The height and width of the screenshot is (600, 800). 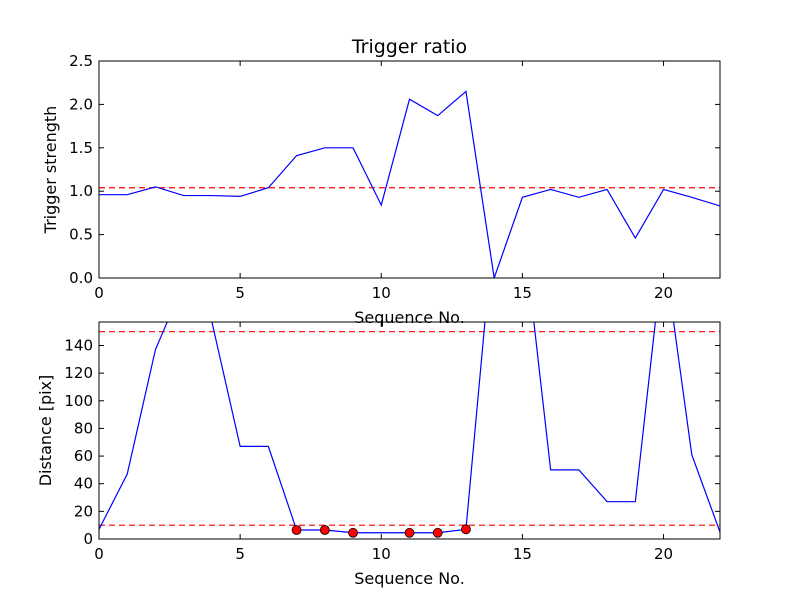 What do you see at coordinates (83, 511) in the screenshot?
I see `y-tick-label: 20` at bounding box center [83, 511].